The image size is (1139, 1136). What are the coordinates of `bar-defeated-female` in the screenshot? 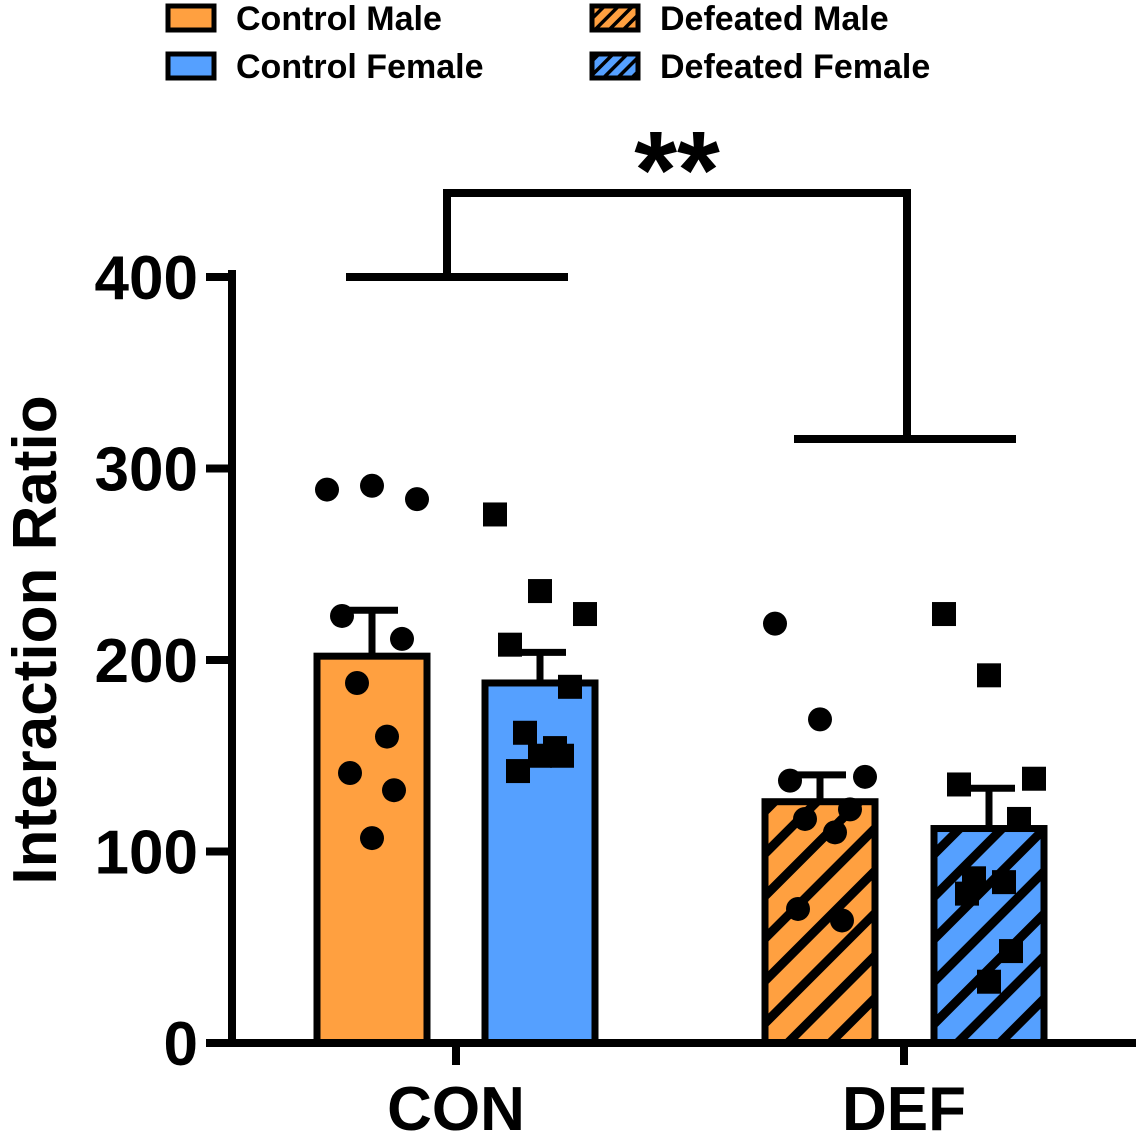 It's located at (989, 936).